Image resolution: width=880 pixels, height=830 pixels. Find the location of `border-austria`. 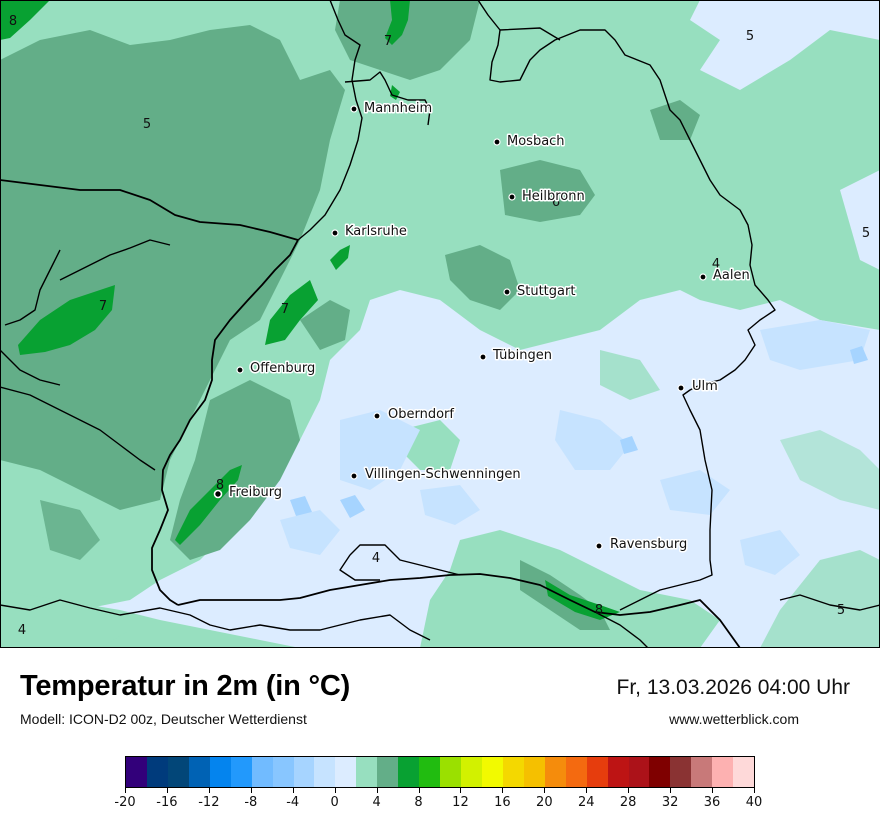

border-austria is located at coordinates (621, 629).